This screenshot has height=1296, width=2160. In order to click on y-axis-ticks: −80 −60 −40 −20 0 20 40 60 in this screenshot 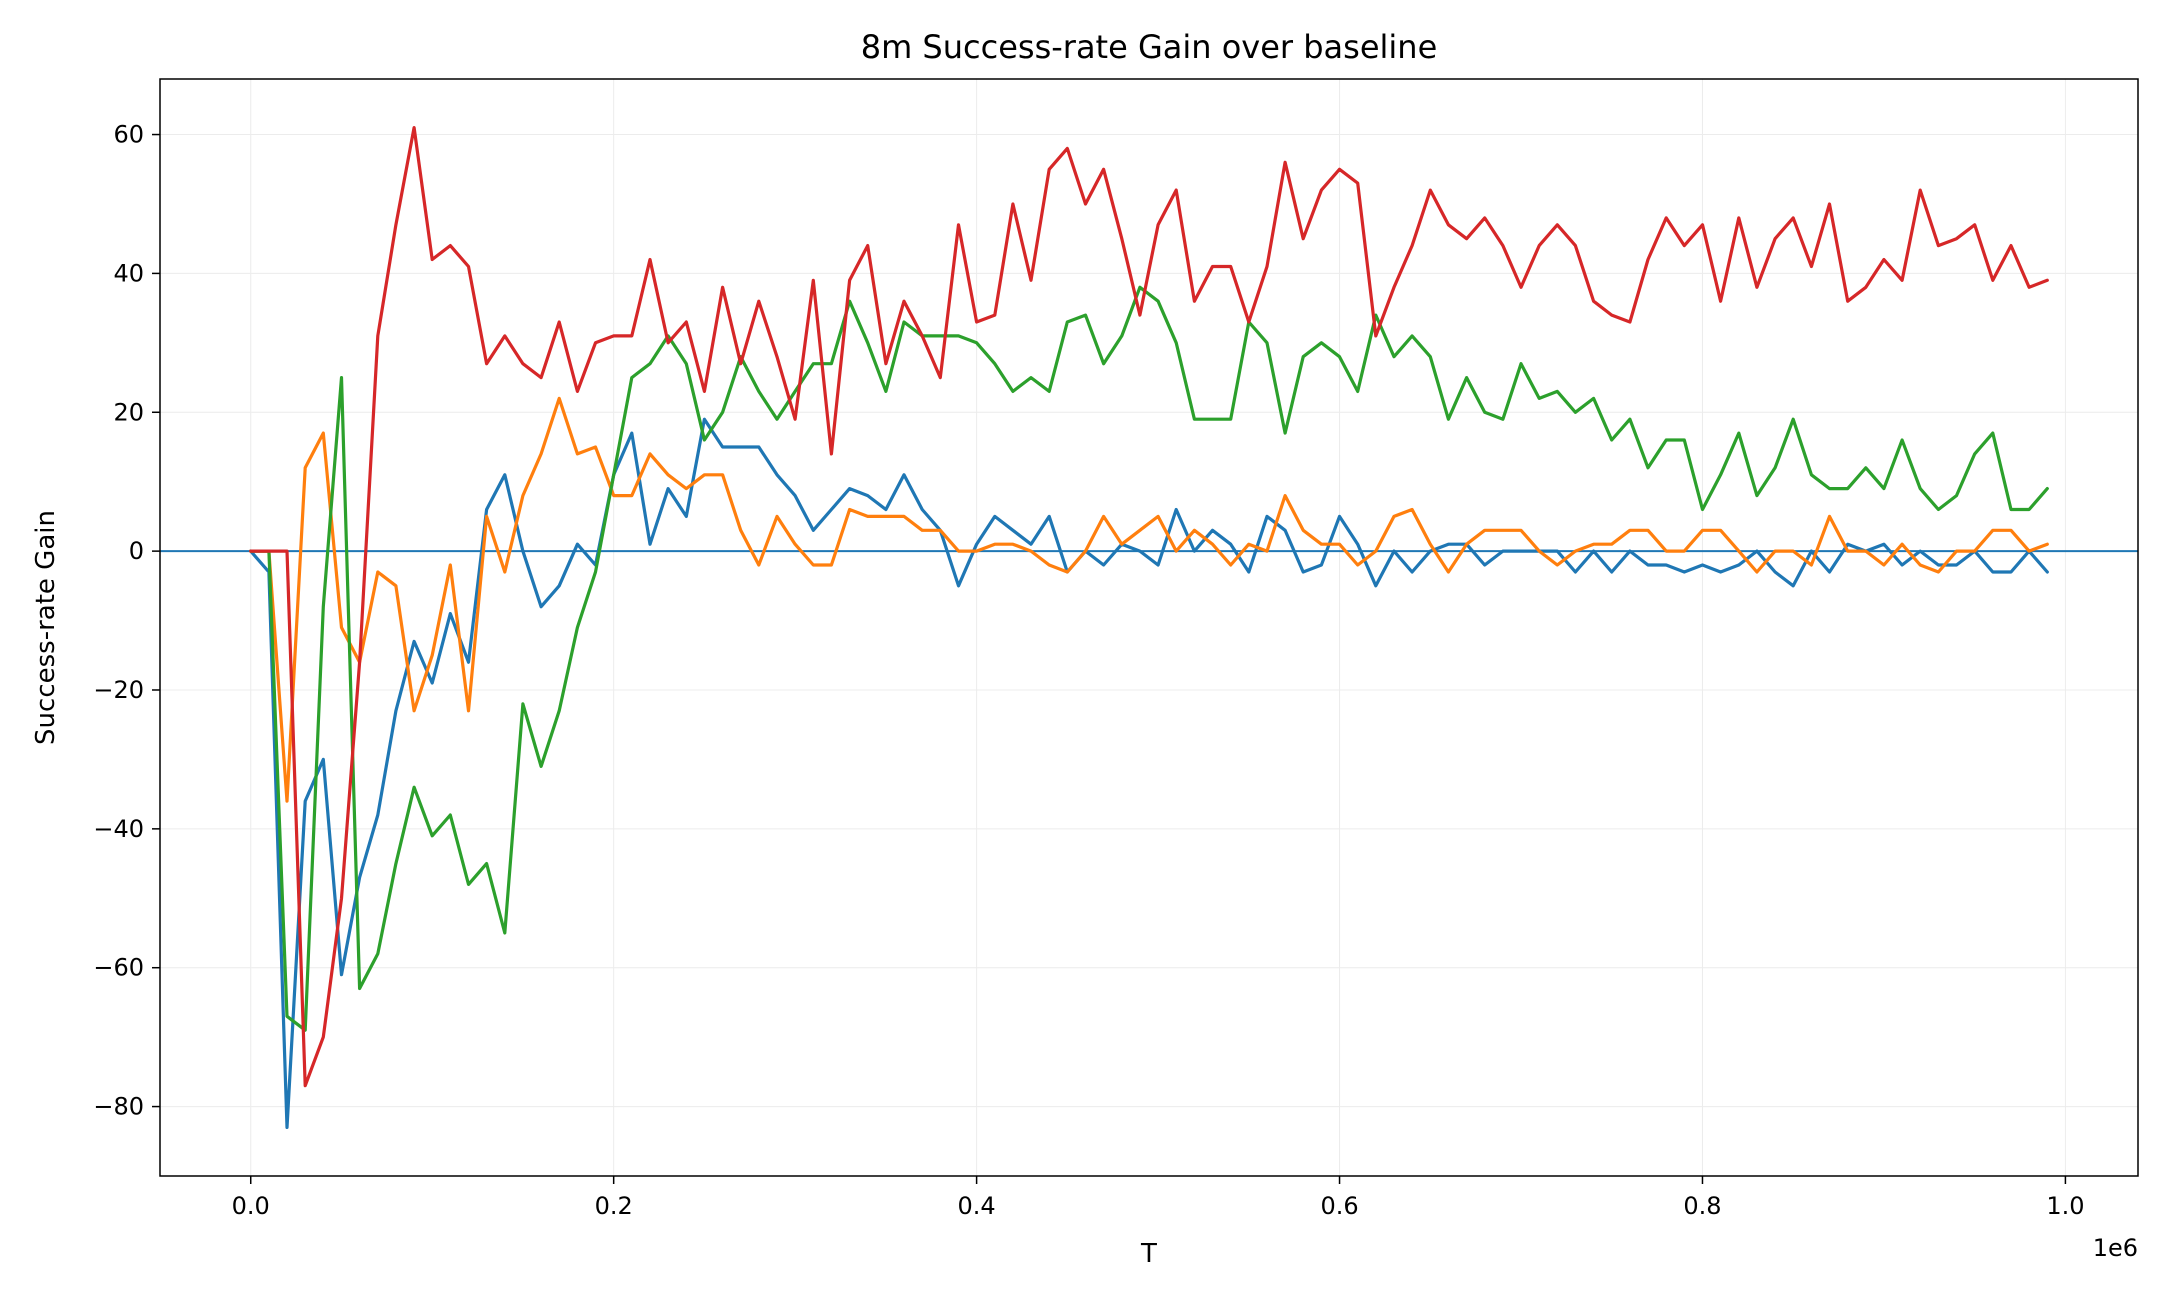, I will do `click(126, 621)`.